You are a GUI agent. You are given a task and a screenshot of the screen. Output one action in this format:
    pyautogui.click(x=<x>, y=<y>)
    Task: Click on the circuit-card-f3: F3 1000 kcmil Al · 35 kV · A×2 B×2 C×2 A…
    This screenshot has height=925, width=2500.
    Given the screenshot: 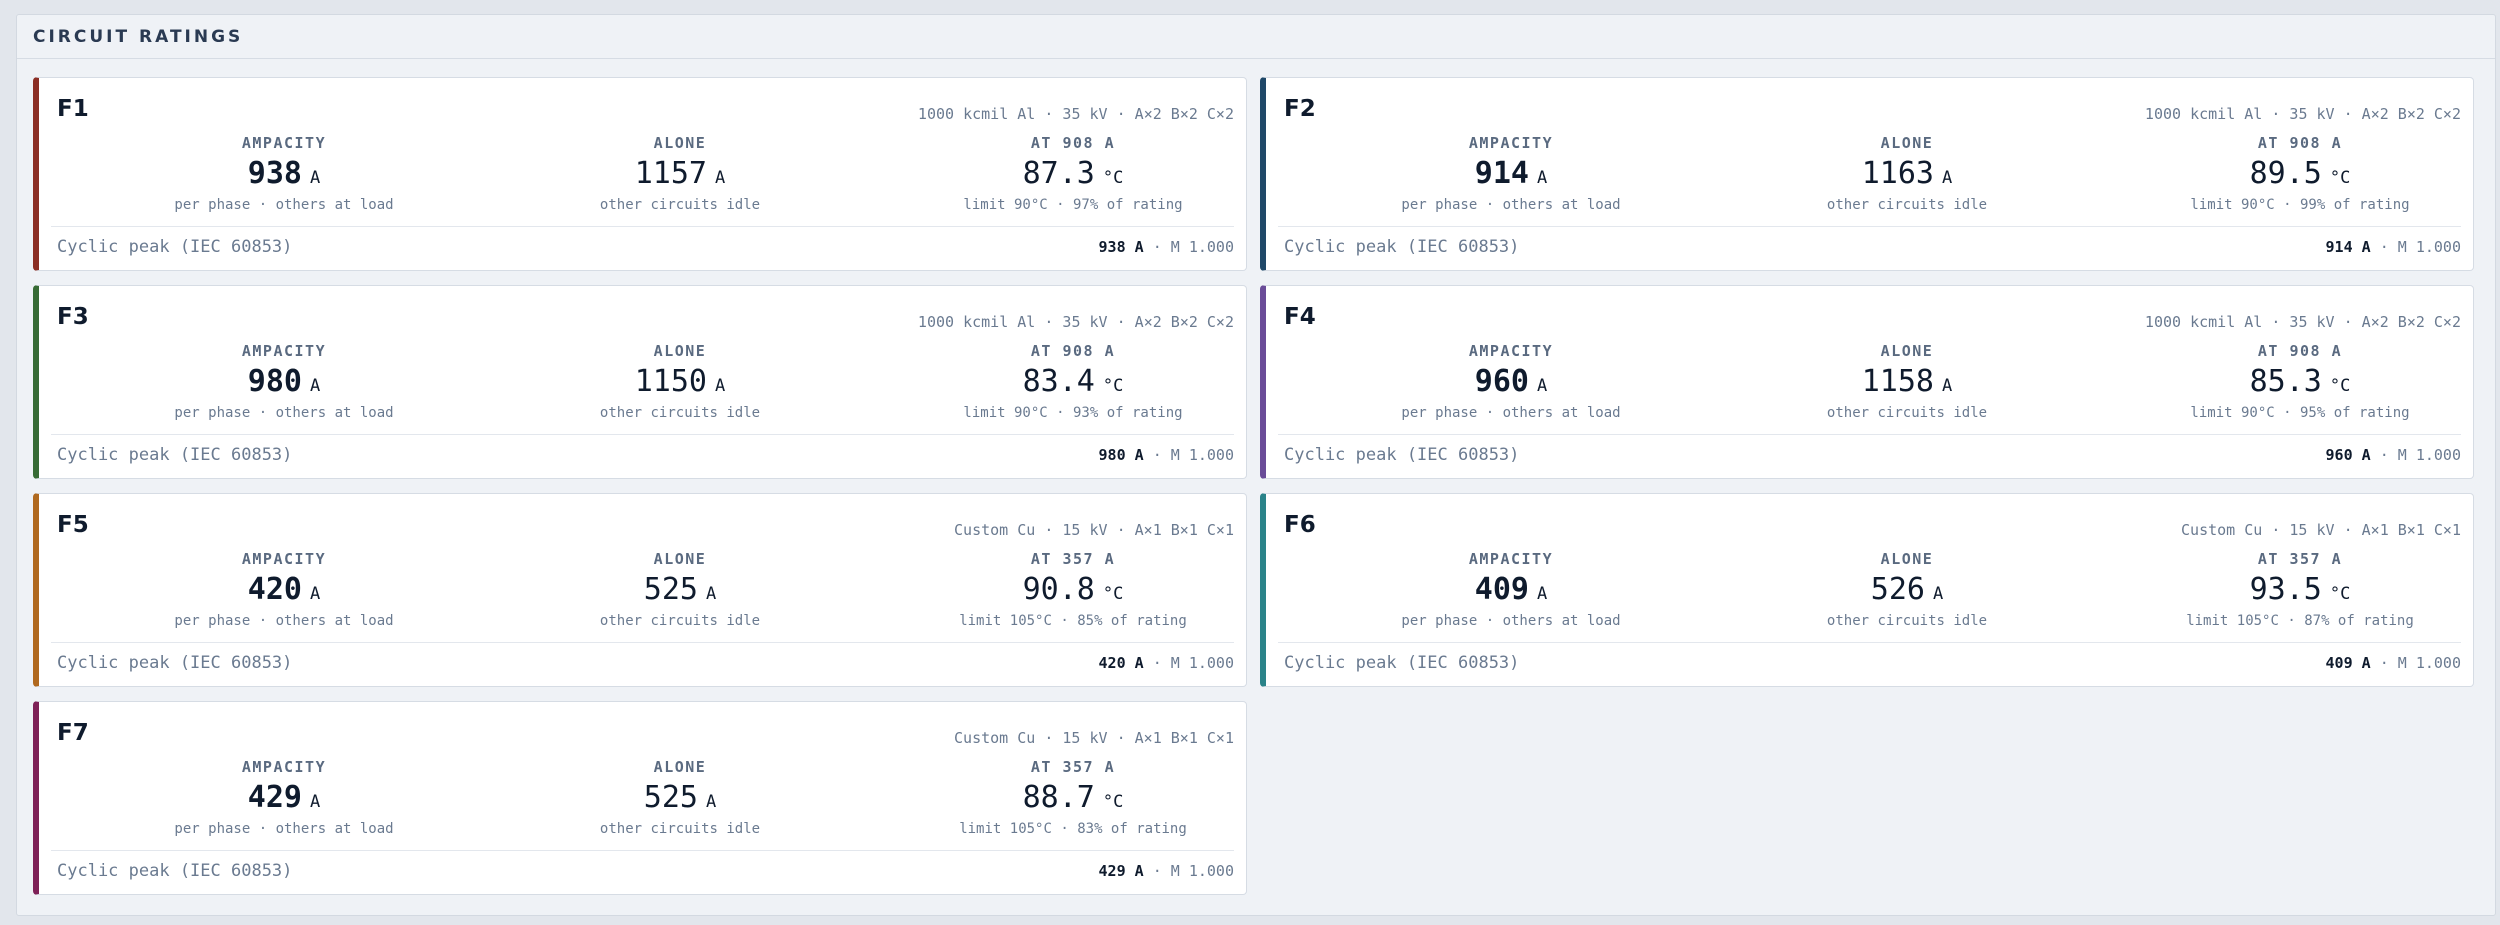 What is the action you would take?
    pyautogui.click(x=640, y=382)
    